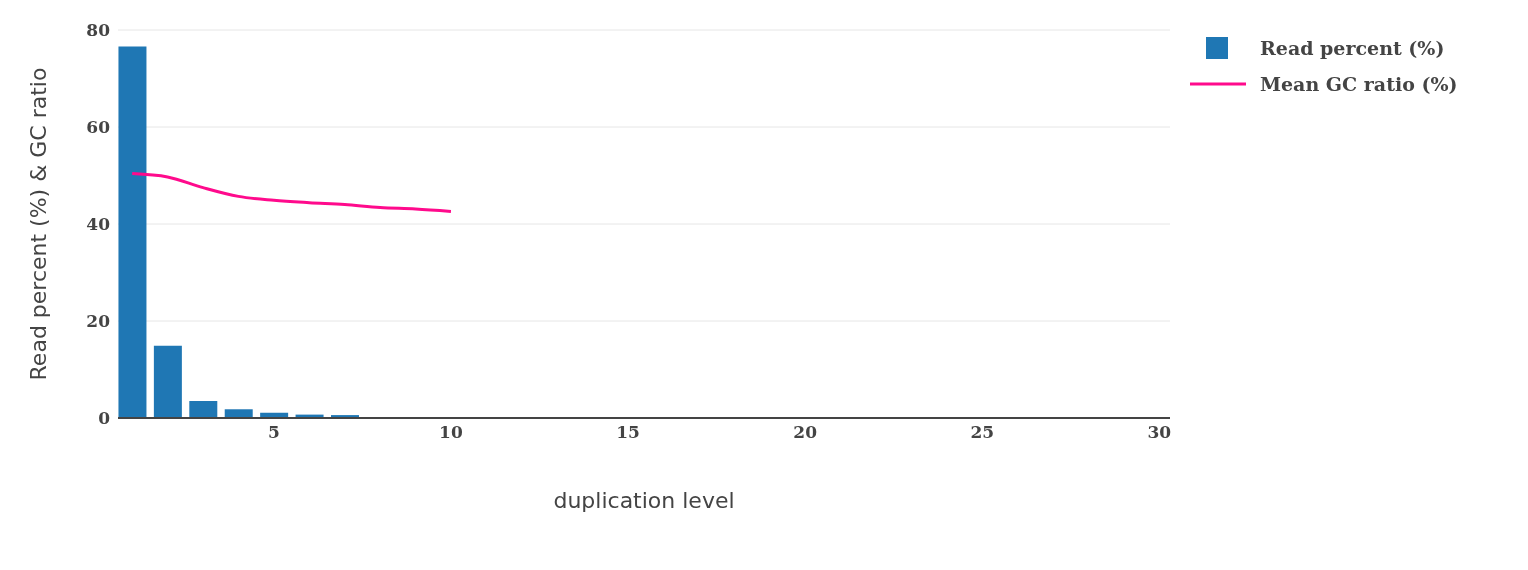  What do you see at coordinates (98, 127) in the screenshot?
I see `y-tick-label: 60` at bounding box center [98, 127].